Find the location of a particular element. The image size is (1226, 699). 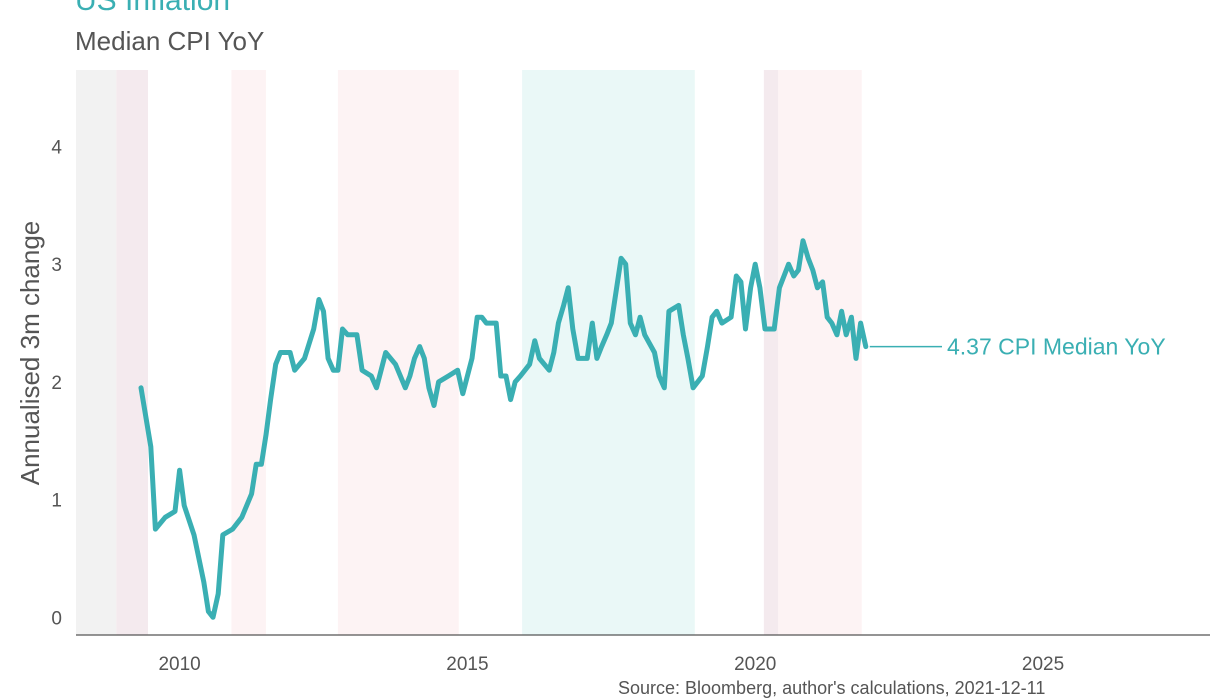

y-tick-label: 0 is located at coordinates (56, 618).